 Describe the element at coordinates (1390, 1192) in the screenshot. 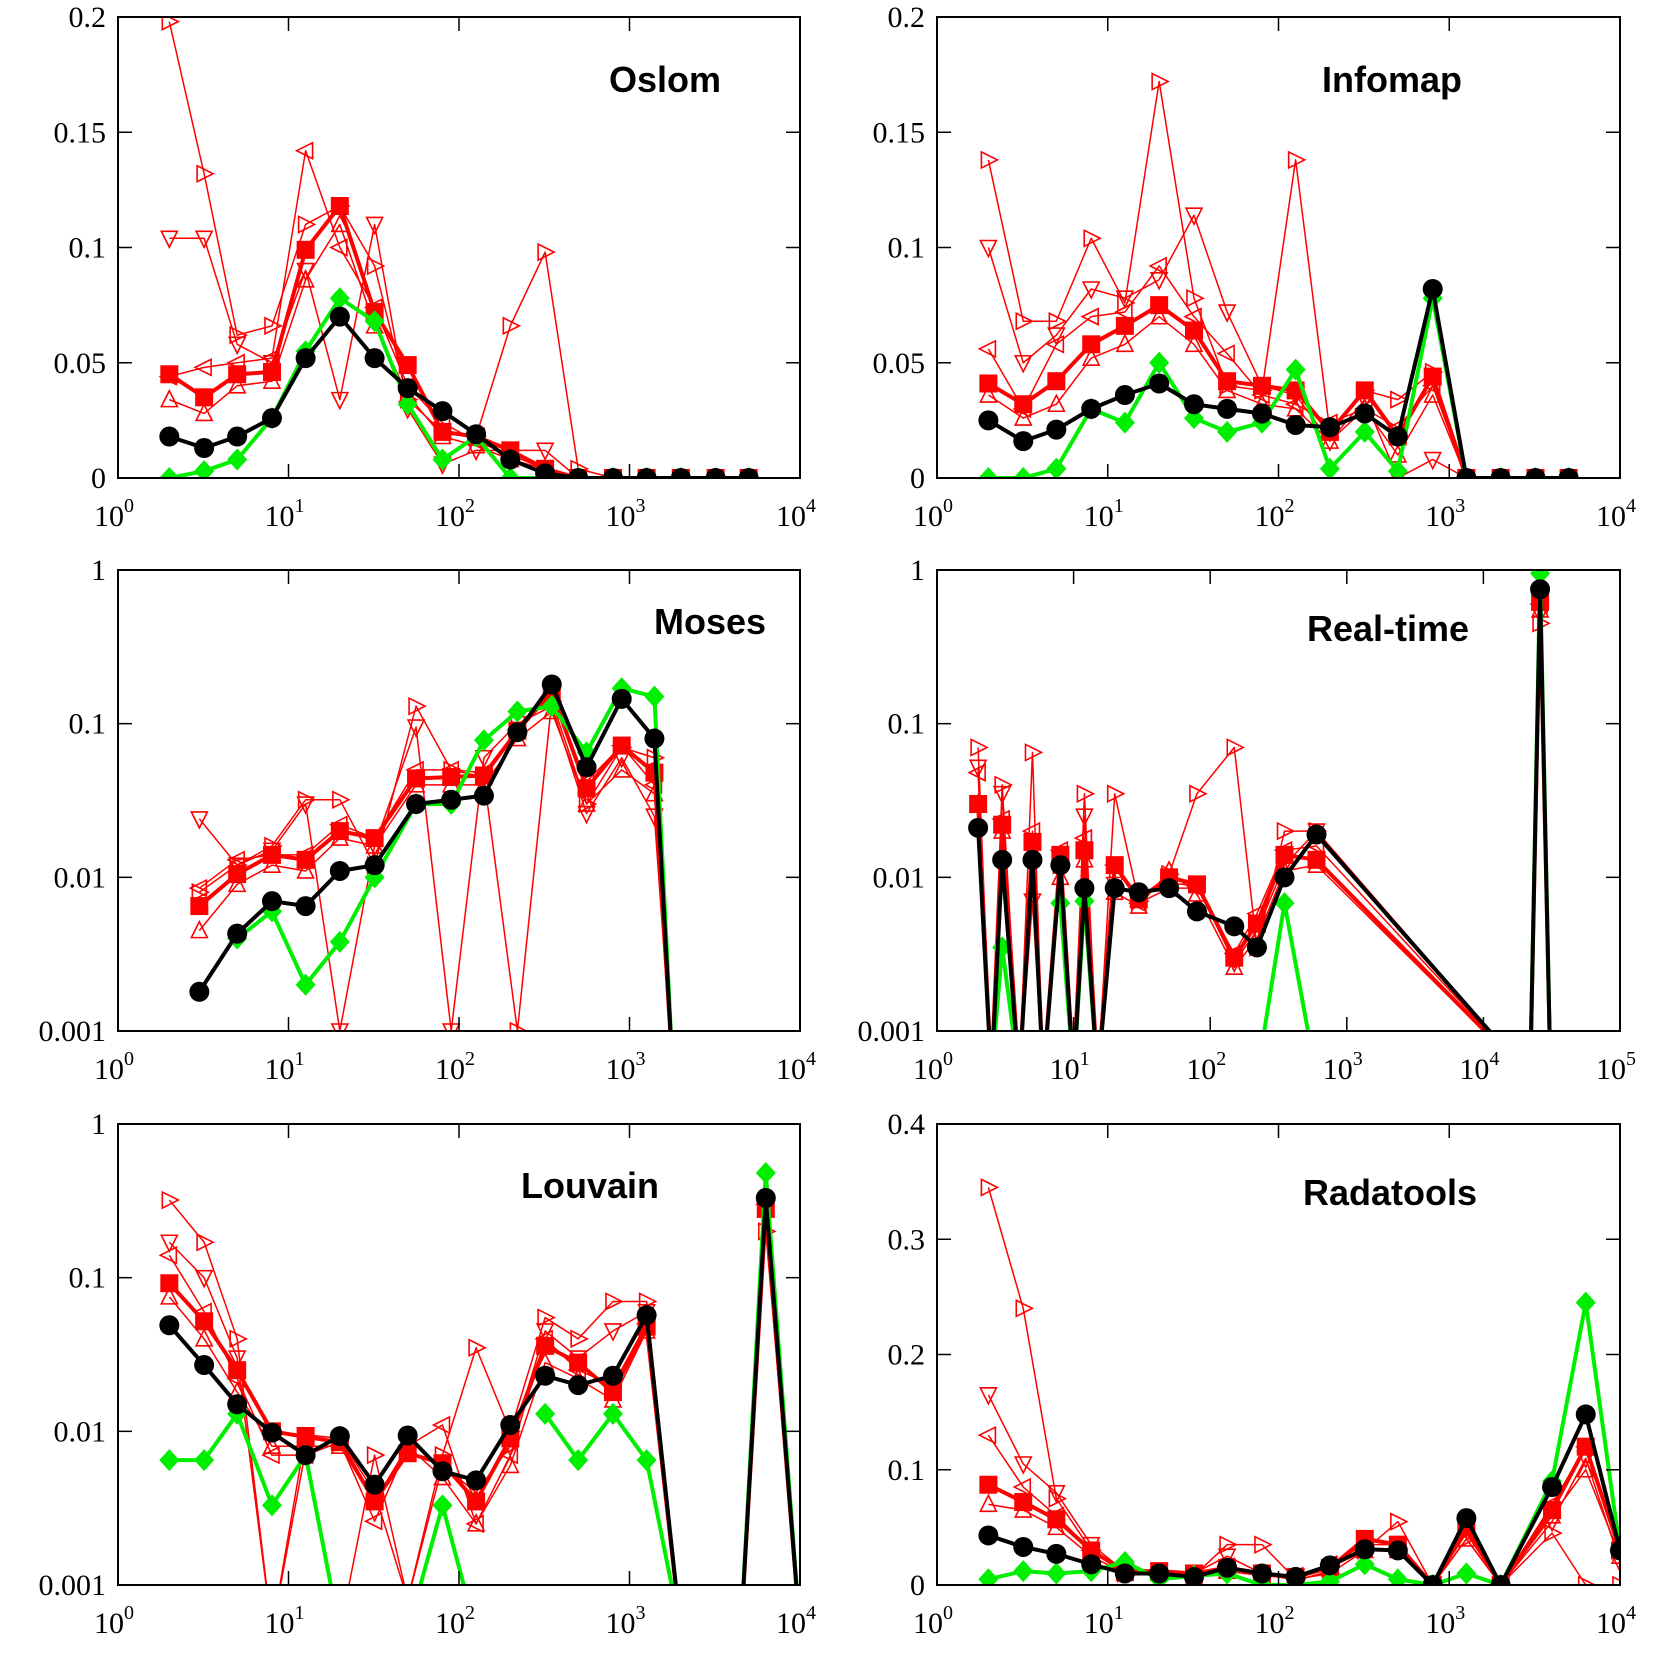

I see `panel-title: Radatools` at that location.